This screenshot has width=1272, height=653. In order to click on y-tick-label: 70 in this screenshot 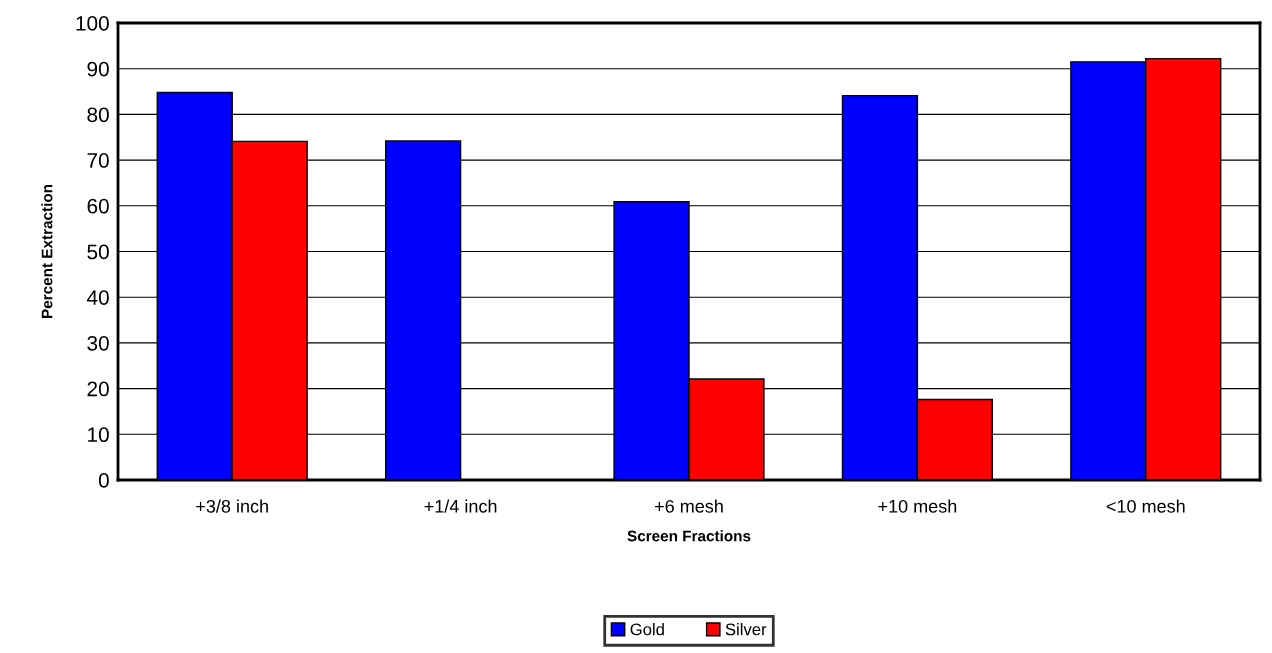, I will do `click(98, 160)`.